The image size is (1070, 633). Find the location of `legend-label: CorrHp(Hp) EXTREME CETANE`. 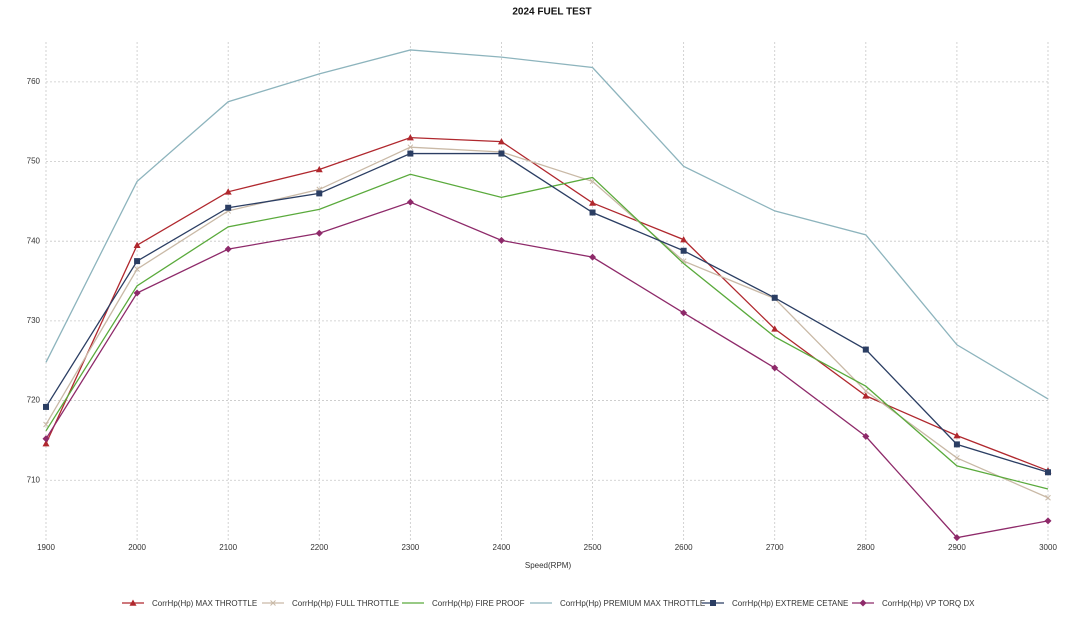

legend-label: CorrHp(Hp) EXTREME CETANE is located at coordinates (790, 603).